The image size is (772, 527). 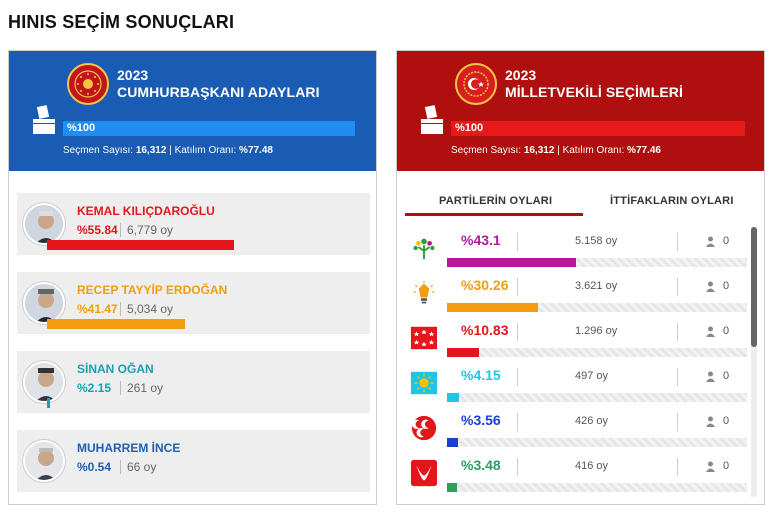 What do you see at coordinates (193, 303) in the screenshot?
I see `candidate-row: RECEP TAYYİP ERDOĞAN %41.47 5,034 oy` at bounding box center [193, 303].